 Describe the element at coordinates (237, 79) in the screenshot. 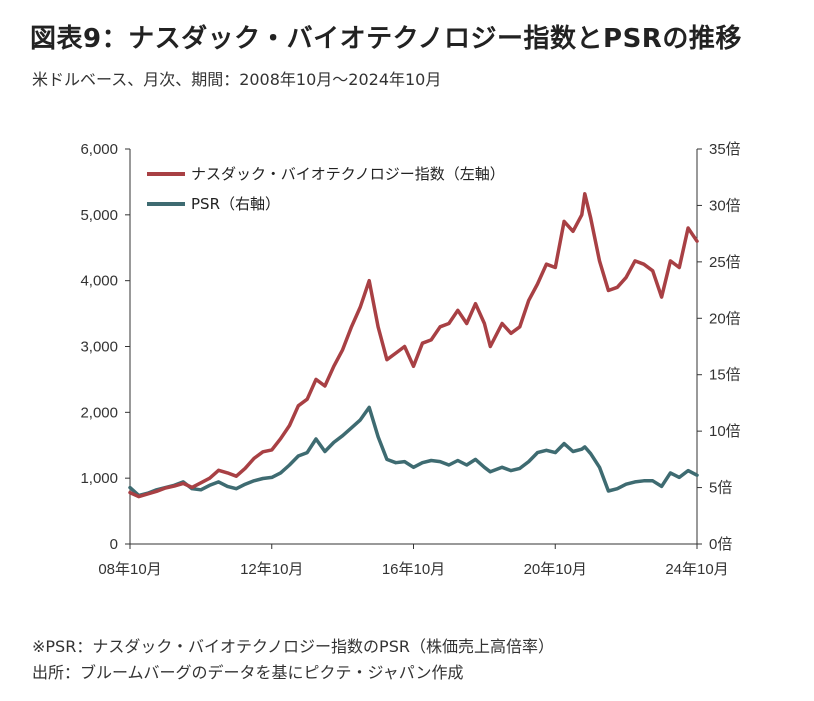

I see `chart-subtitle: 米ドルベース、月次、期間：2008年10月～2024年10月` at that location.